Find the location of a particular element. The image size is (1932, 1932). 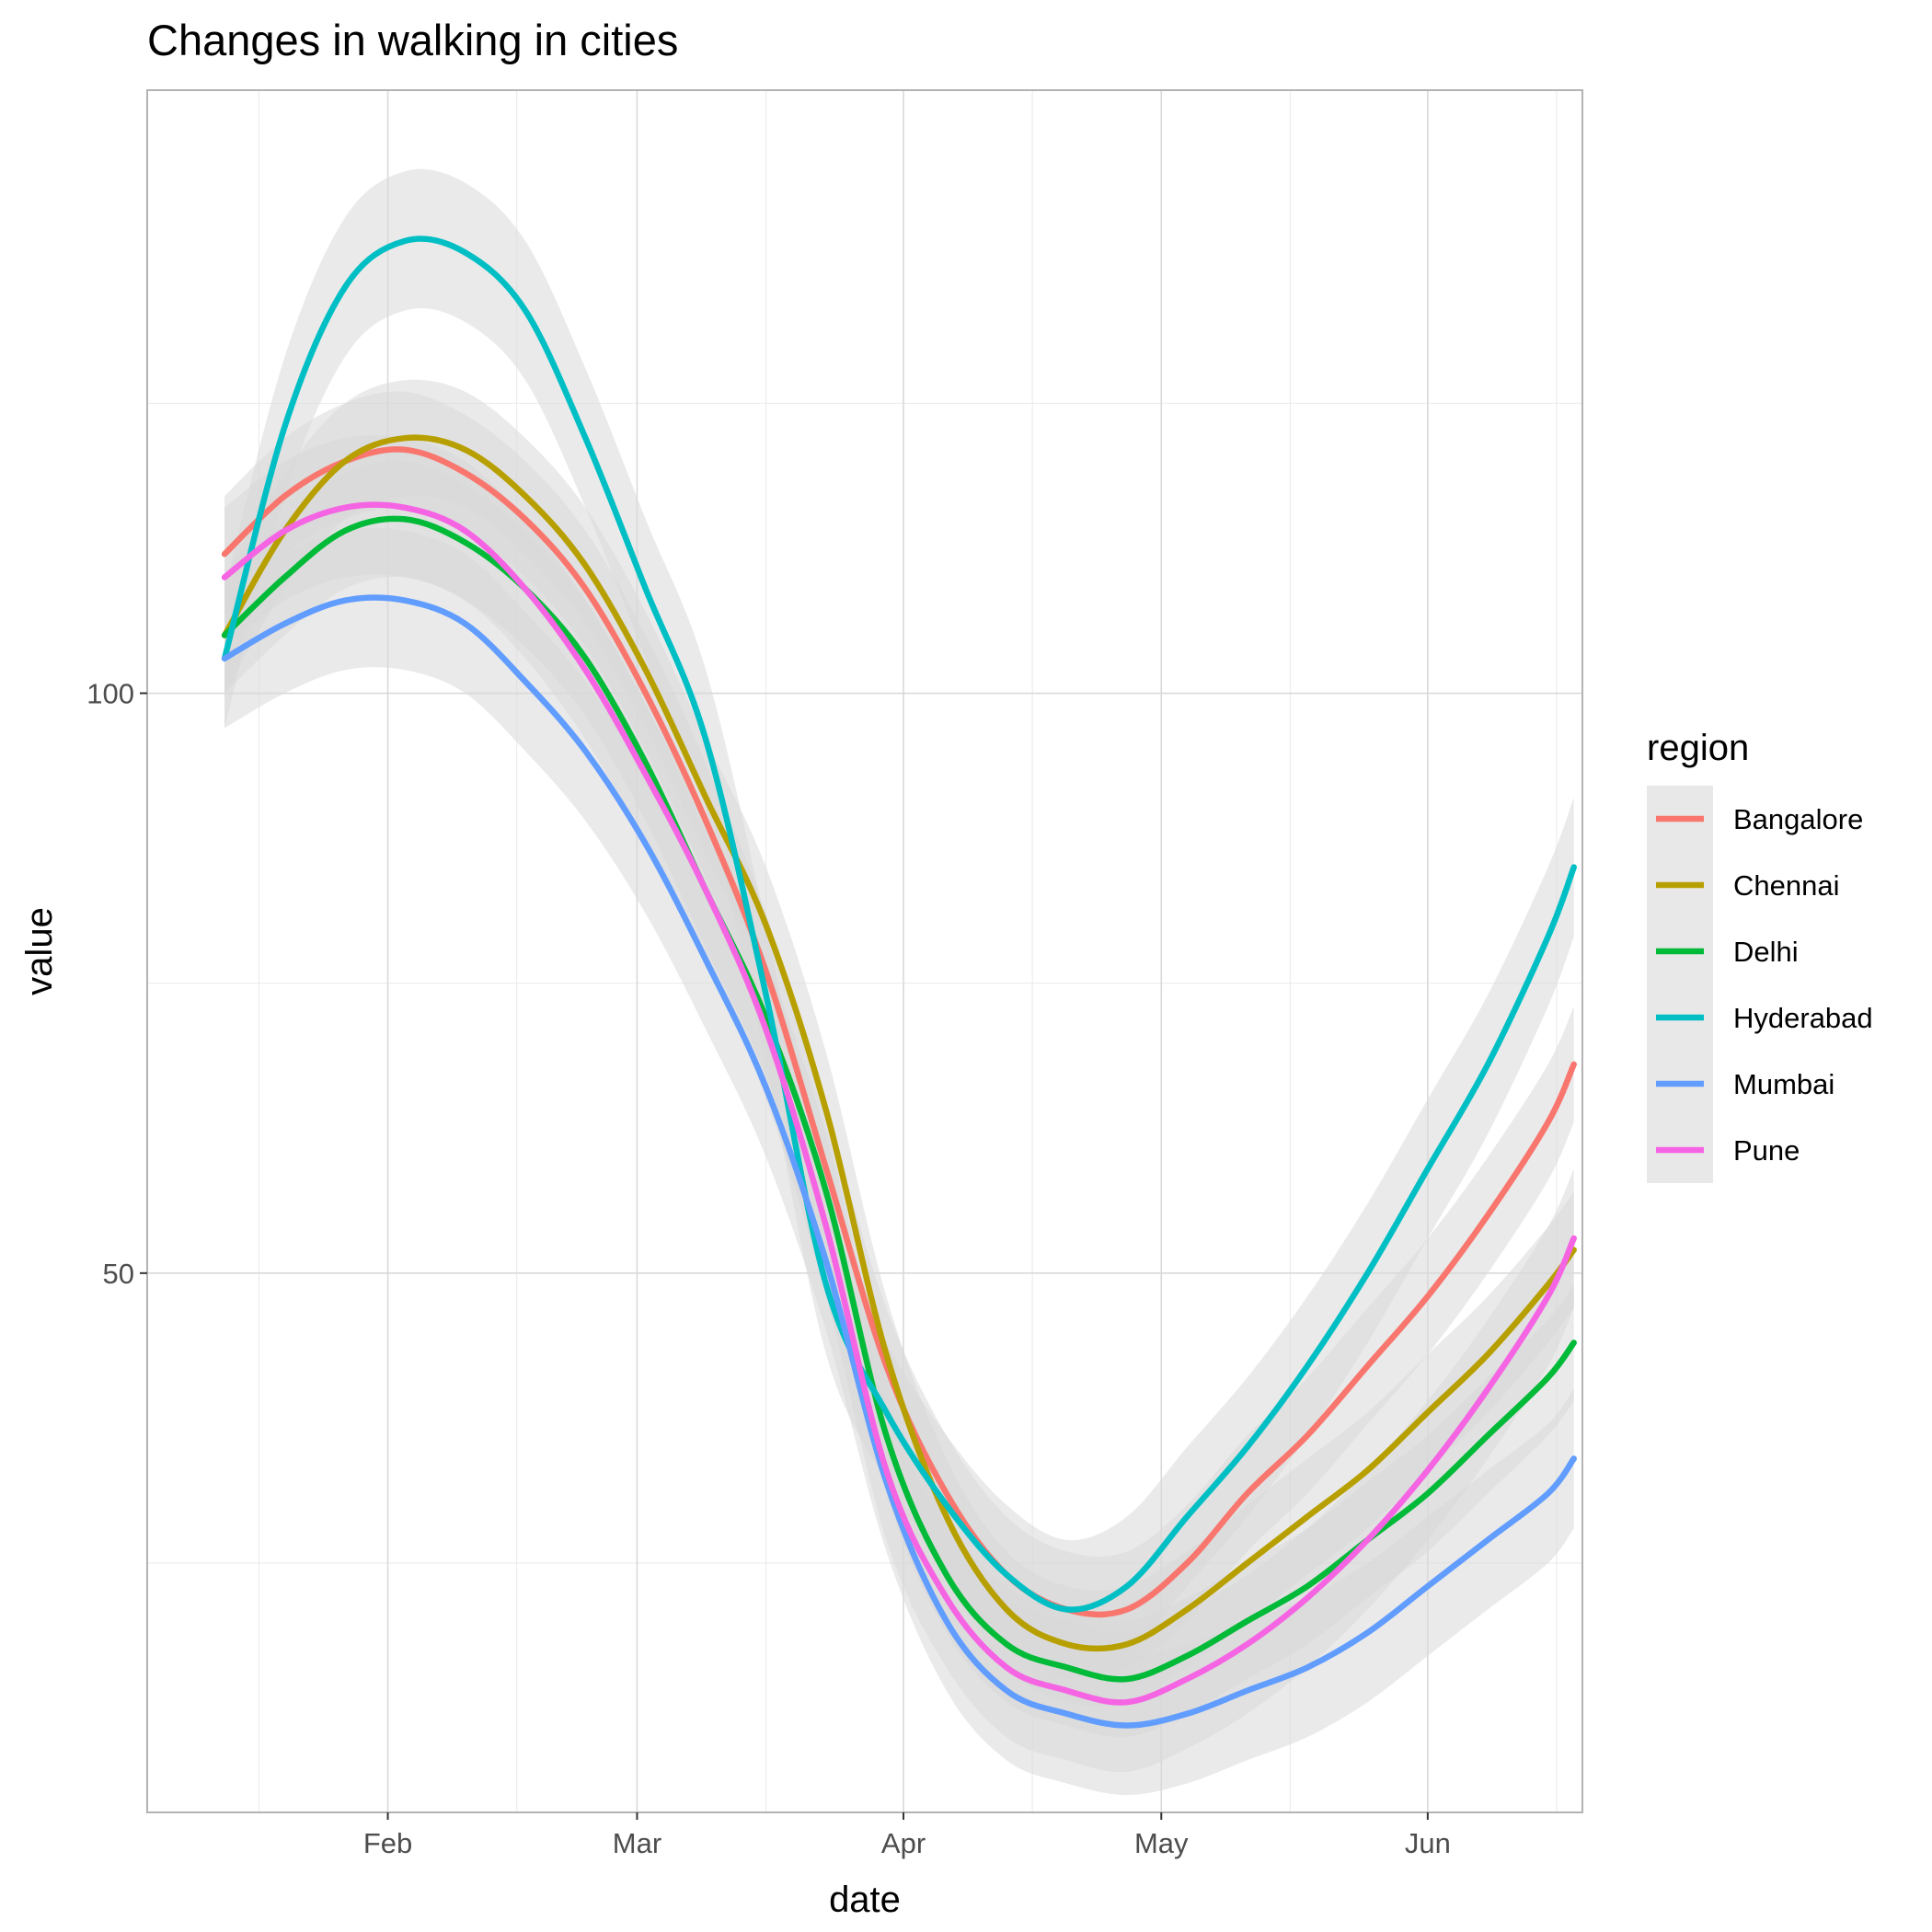

legend-items: Bangalore Chennai Delhi Hyderabad Mumbai Pune is located at coordinates (1764, 985).